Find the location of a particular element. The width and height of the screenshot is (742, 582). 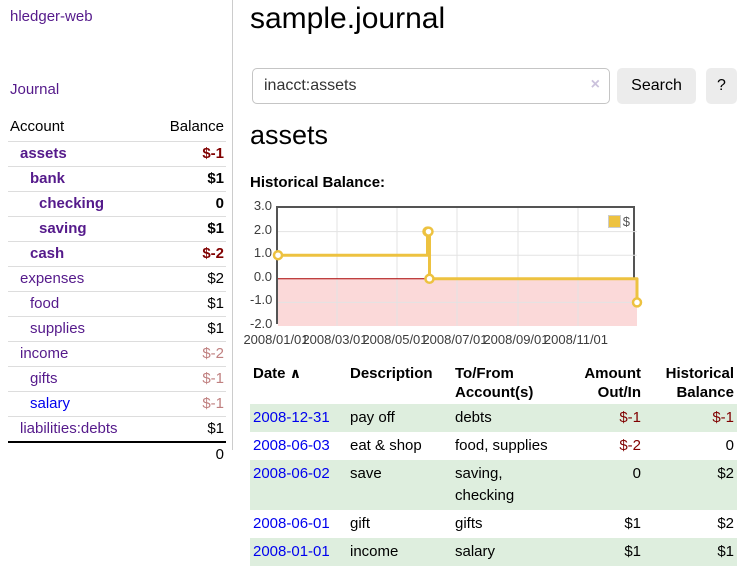

account-row: cash $-2 is located at coordinates (117, 254).